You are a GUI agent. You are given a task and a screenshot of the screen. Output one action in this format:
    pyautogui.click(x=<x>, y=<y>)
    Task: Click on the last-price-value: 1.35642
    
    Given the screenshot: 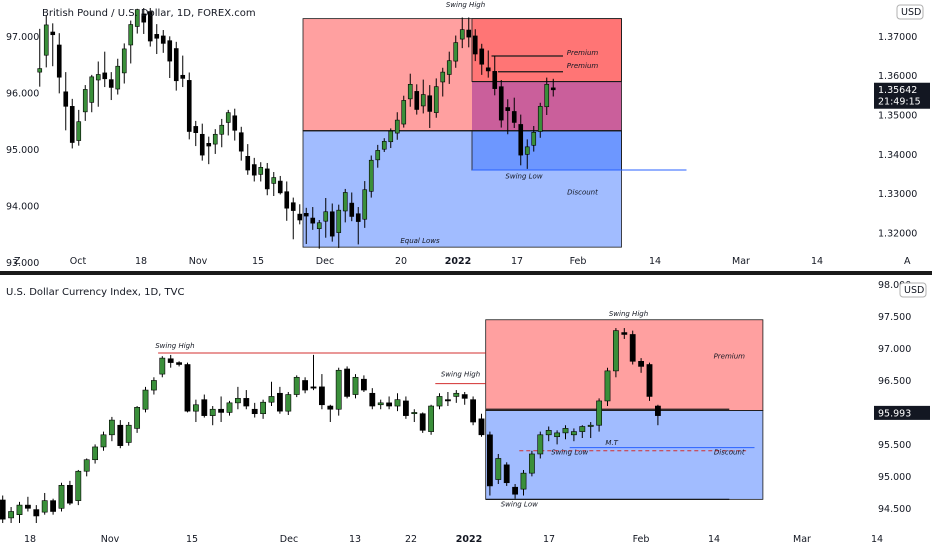 What is the action you would take?
    pyautogui.click(x=897, y=90)
    